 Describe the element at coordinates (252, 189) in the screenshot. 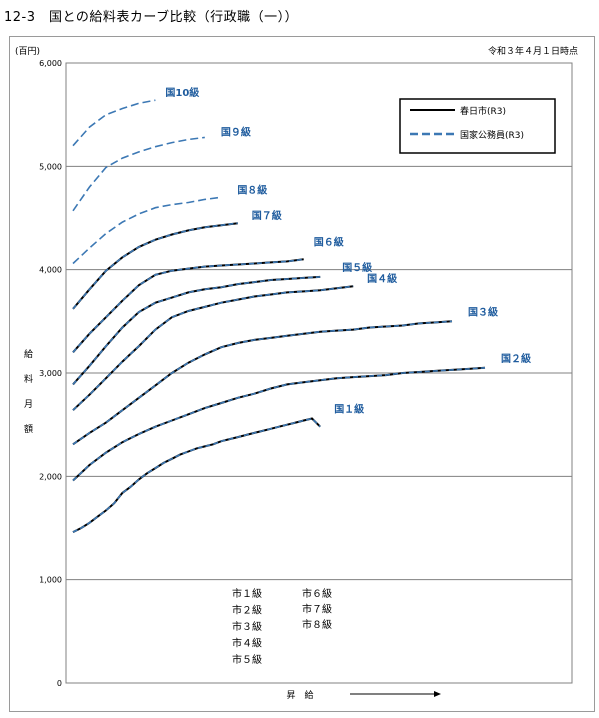

I see `series-label: 国８級` at that location.